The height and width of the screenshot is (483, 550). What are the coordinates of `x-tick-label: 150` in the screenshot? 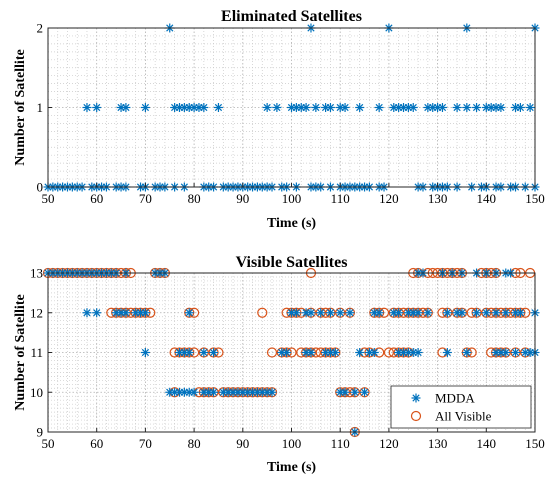 It's located at (535, 198).